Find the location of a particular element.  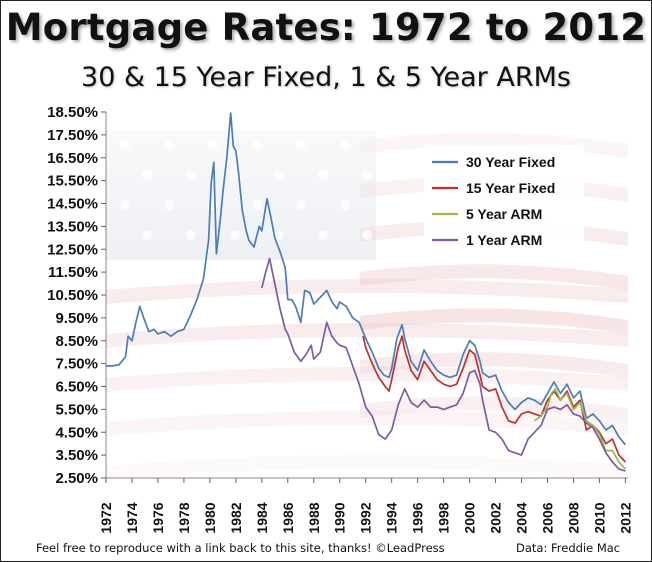

x-tick-label: 1972 is located at coordinates (106, 517).